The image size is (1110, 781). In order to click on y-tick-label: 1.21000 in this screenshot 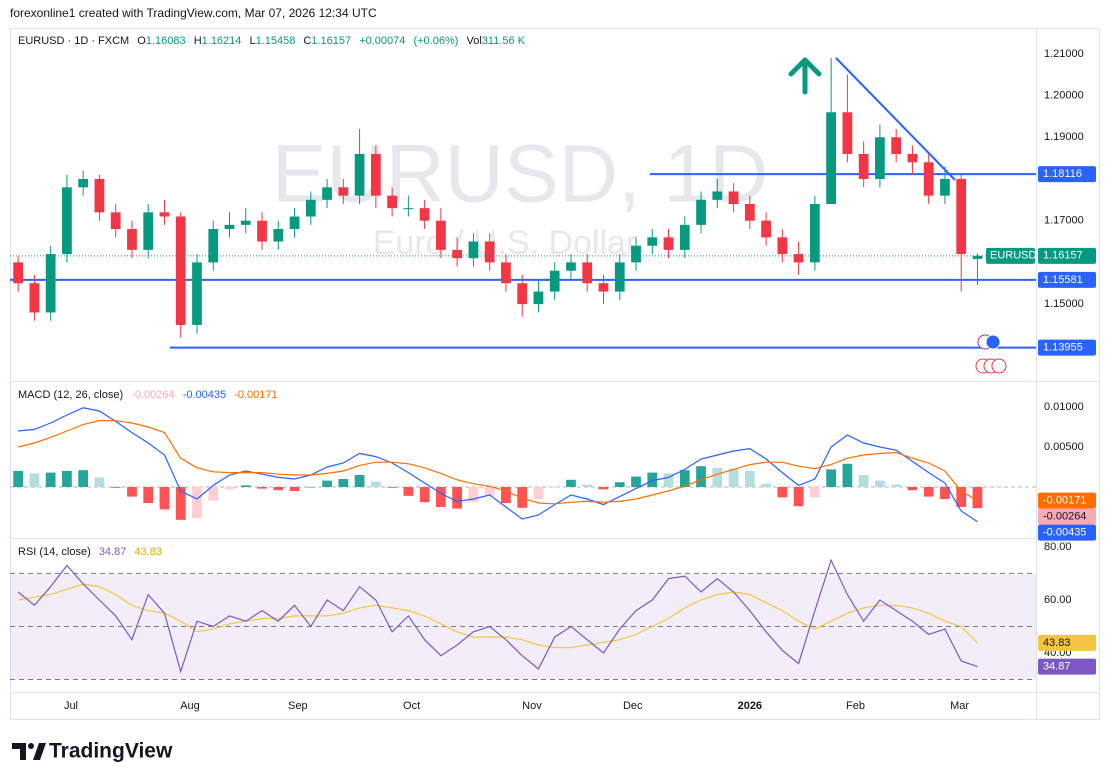, I will do `click(1064, 54)`.